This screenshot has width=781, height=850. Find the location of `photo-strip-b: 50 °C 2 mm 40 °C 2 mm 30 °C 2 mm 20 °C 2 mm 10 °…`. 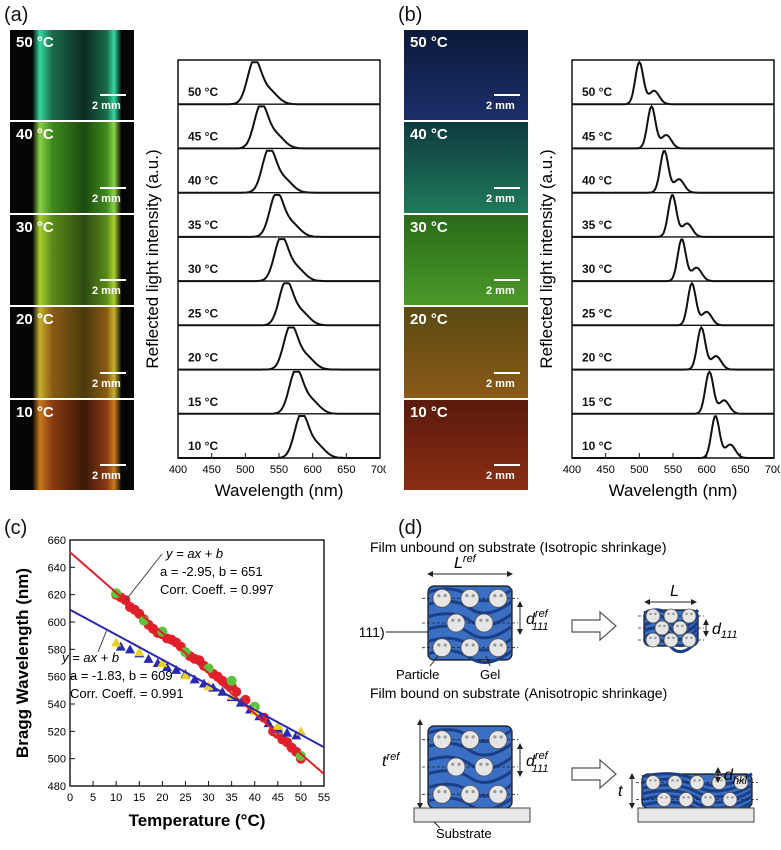

photo-strip-b: 50 °C 2 mm 40 °C 2 mm 30 °C 2 mm 20 °C 2 mm 10 °… is located at coordinates (466, 261).